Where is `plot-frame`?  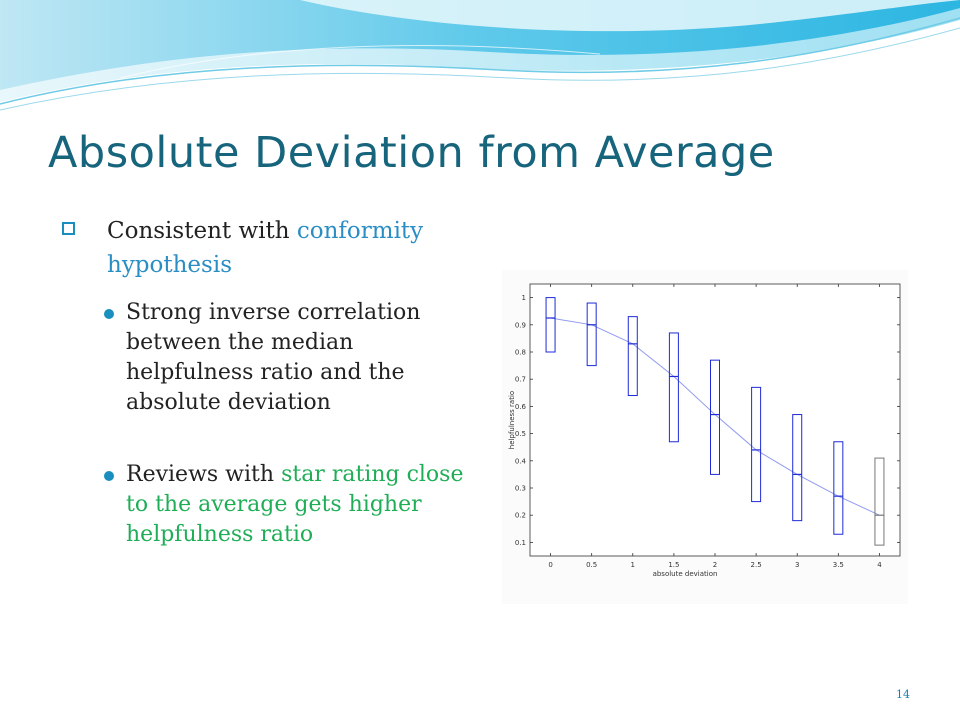
plot-frame is located at coordinates (715, 420).